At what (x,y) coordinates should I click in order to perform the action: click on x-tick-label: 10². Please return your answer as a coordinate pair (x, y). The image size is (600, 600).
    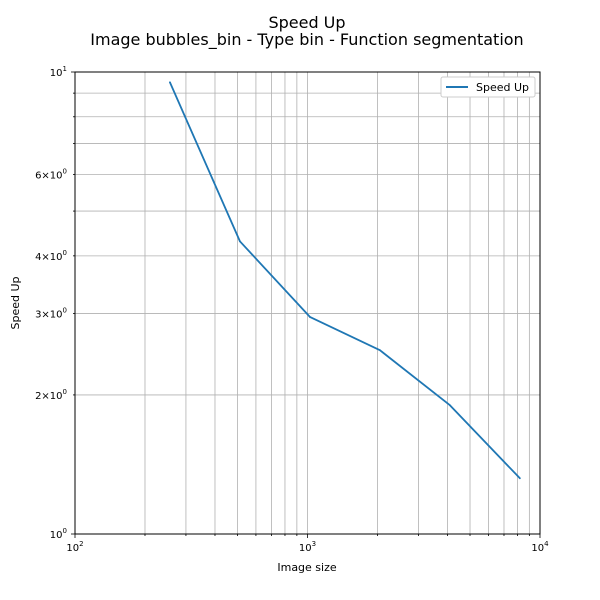
    Looking at the image, I should click on (74, 547).